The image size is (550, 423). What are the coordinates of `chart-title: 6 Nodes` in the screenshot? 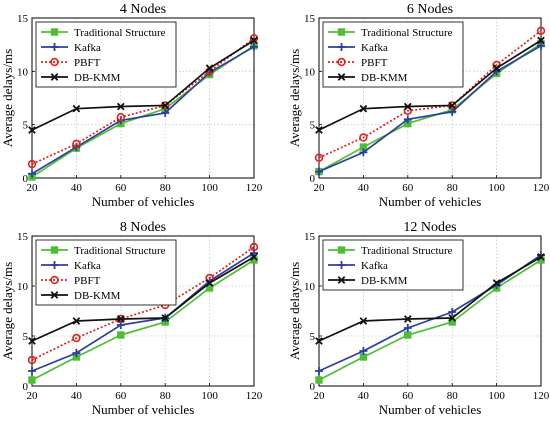 It's located at (430, 9).